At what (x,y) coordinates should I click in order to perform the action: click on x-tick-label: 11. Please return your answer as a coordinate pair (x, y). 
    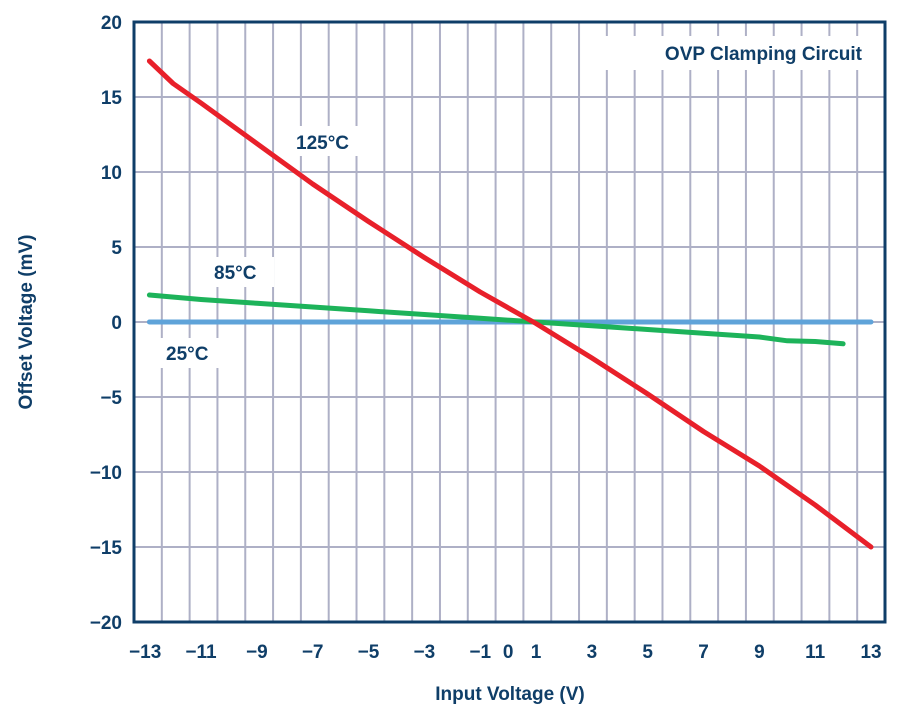
    Looking at the image, I should click on (815, 652).